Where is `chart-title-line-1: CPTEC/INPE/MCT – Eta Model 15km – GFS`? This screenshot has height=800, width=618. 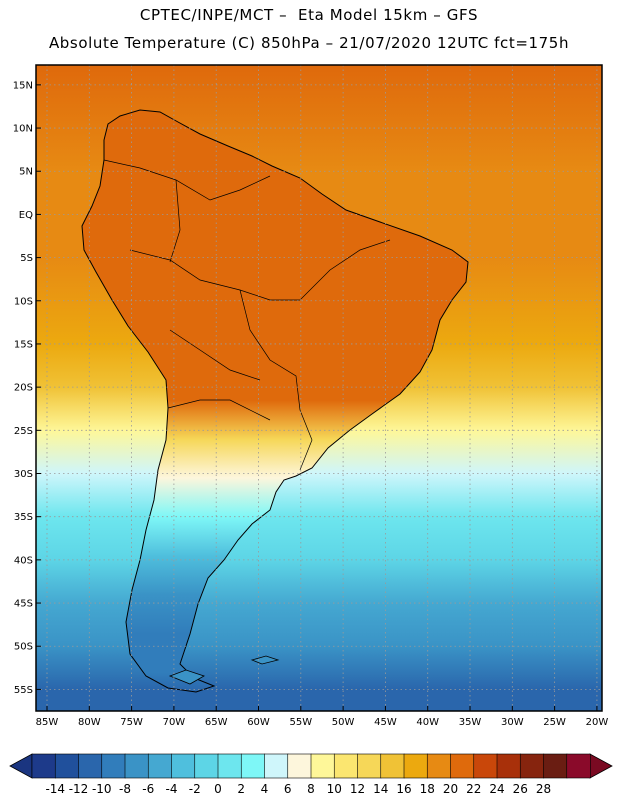 chart-title-line-1: CPTEC/INPE/MCT – Eta Model 15km – GFS is located at coordinates (309, 15).